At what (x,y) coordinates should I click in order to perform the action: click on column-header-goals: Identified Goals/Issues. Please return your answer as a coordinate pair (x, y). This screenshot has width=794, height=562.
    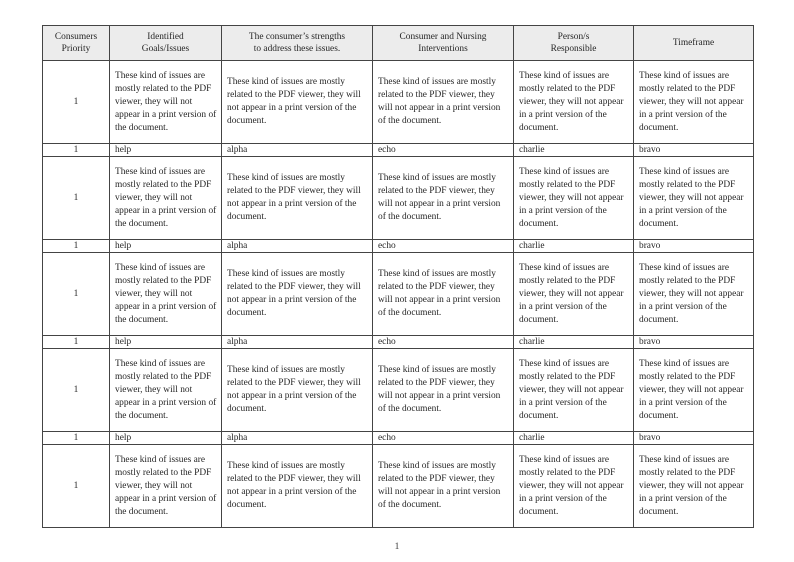
    Looking at the image, I should click on (165, 43).